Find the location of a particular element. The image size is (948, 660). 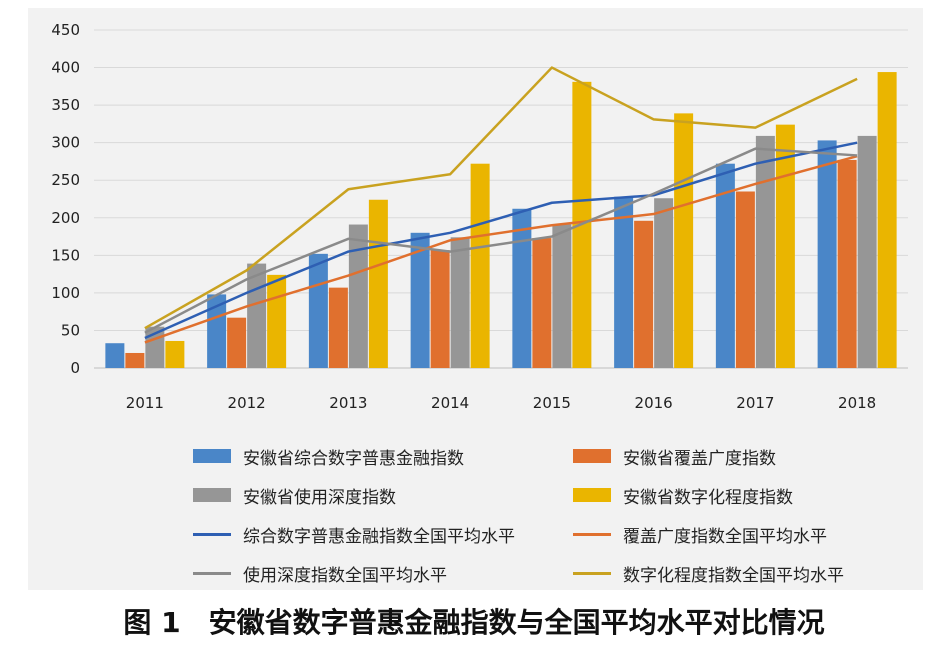

legend-item: 数字化程度指数全国平均水平 is located at coordinates (743, 573).